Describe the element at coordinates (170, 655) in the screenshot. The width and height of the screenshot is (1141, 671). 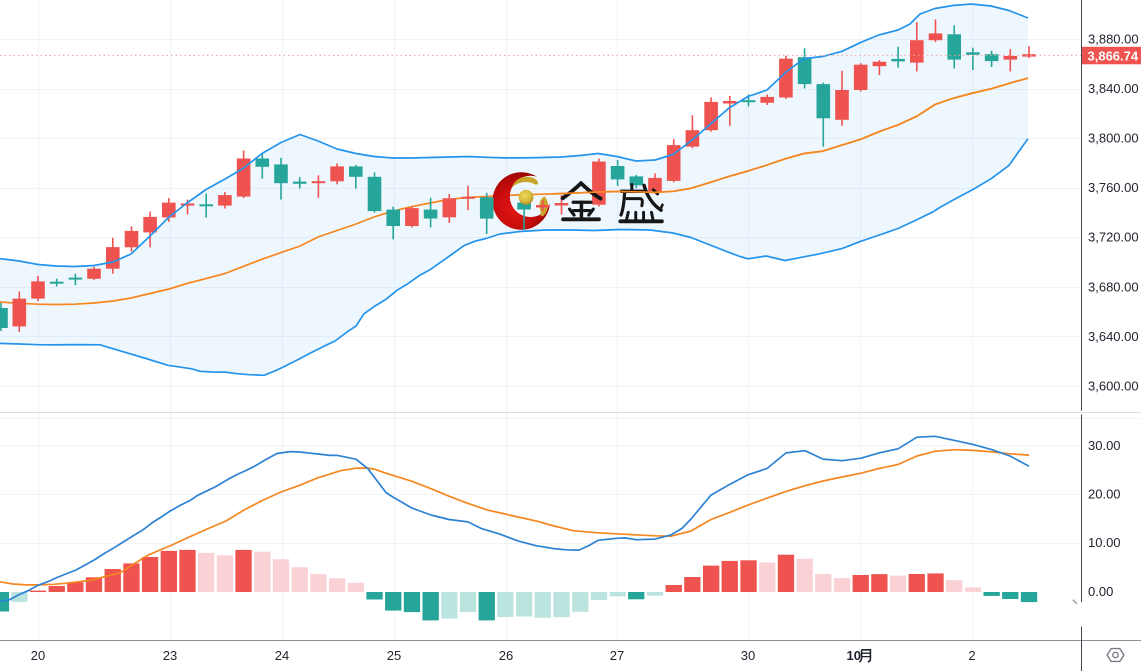
I see `svg-text: 23` at that location.